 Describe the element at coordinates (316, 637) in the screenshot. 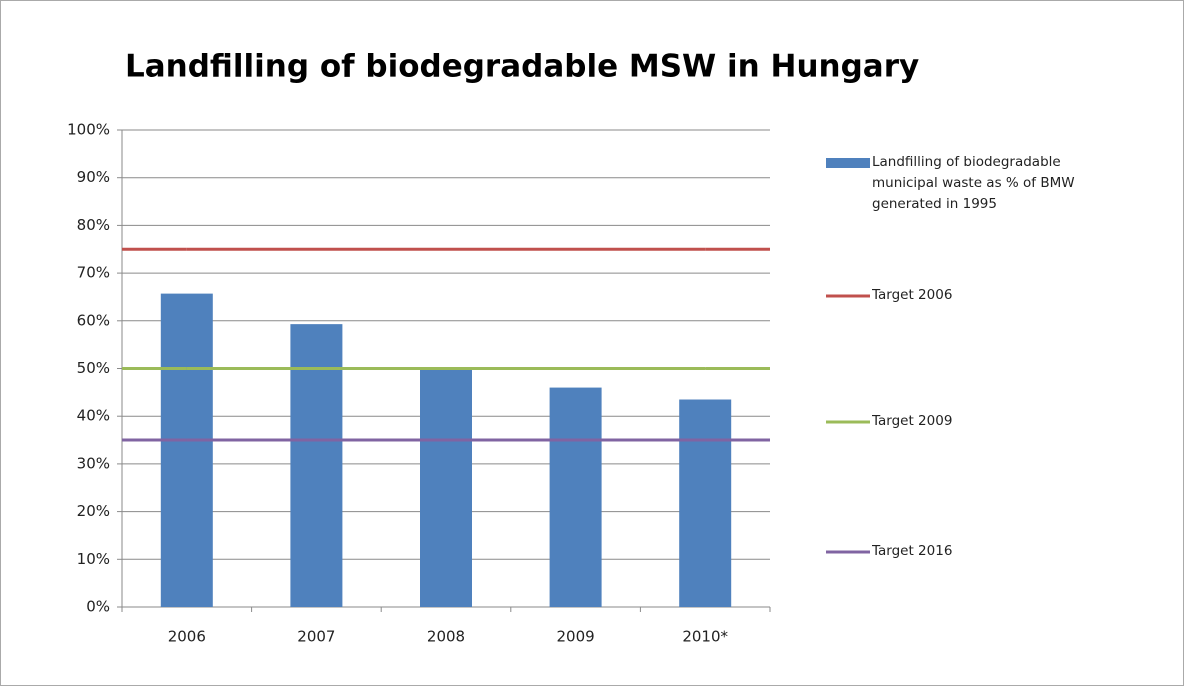

I see `x-tick-label: 2007` at that location.